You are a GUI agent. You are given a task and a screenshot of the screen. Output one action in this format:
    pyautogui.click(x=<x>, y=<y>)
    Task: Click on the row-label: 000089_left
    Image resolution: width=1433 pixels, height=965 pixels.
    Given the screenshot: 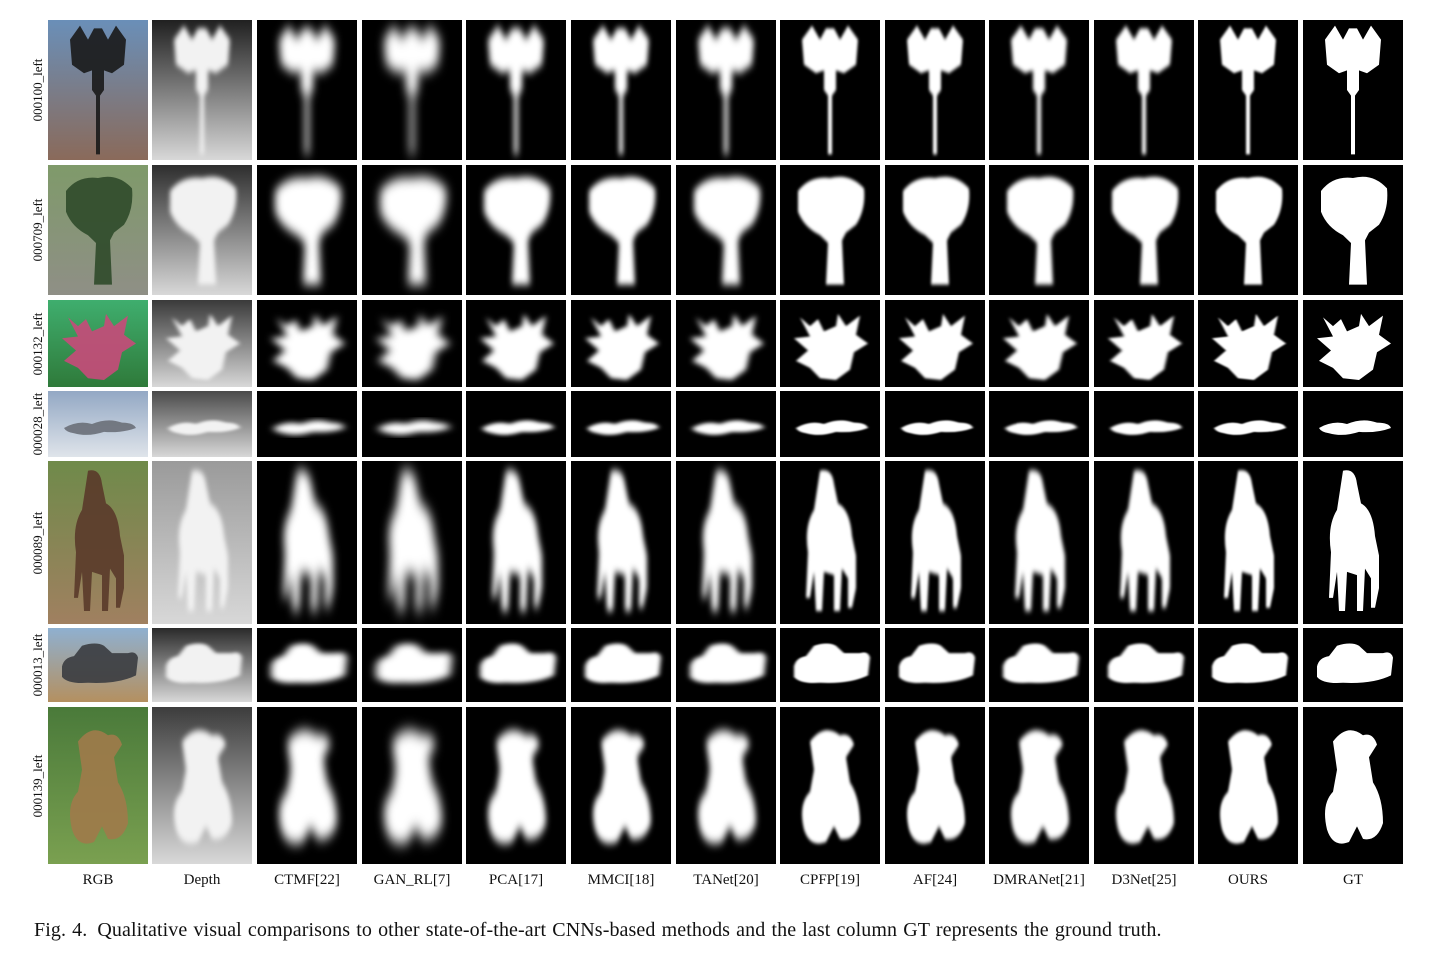 What is the action you would take?
    pyautogui.click(x=37, y=542)
    